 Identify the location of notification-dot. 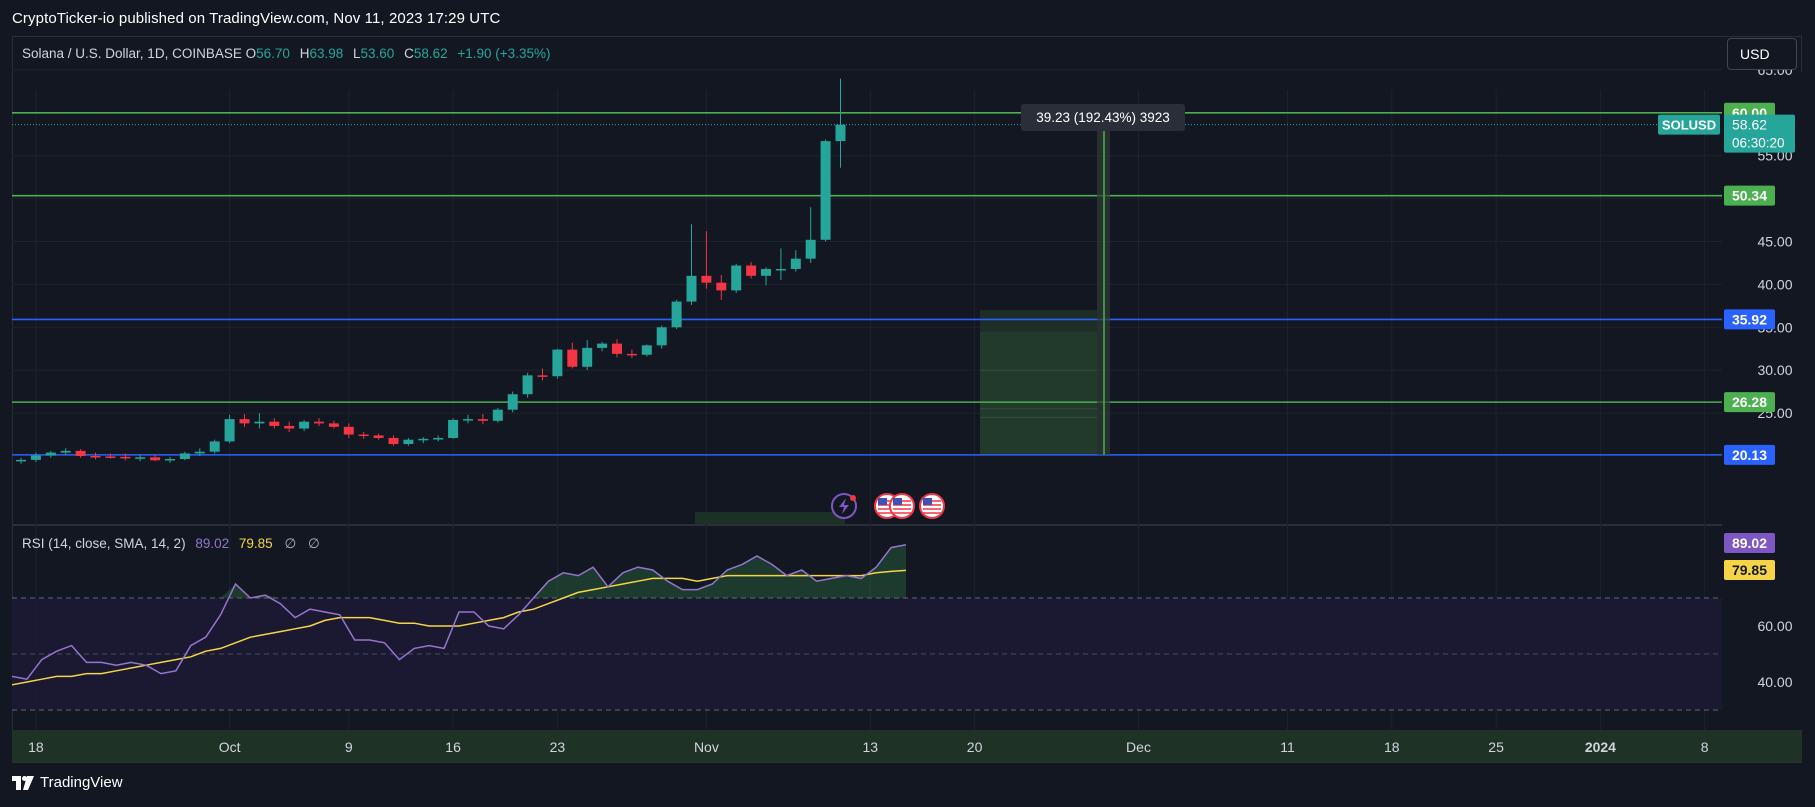
(853, 498).